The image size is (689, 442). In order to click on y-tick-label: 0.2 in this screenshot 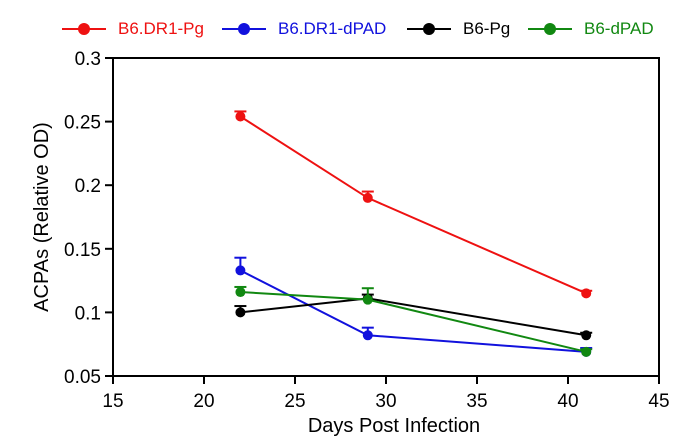, I will do `click(88, 186)`.